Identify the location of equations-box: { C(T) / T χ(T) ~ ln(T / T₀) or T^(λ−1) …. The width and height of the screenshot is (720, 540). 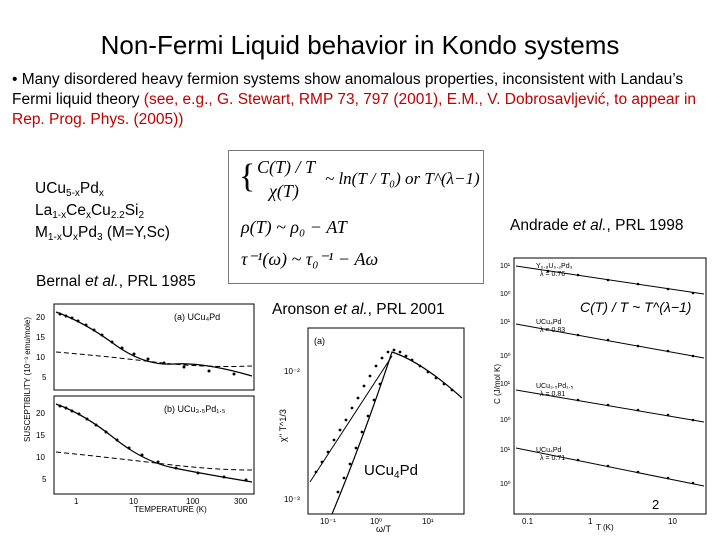
(356, 217).